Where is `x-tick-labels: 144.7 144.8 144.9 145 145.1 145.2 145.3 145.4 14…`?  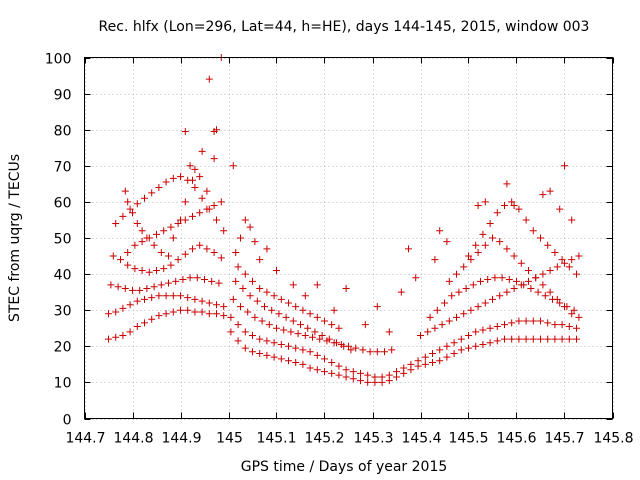 x-tick-labels: 144.7 144.8 144.9 145 145.1 145.2 145.3 145.4 14… is located at coordinates (349, 439).